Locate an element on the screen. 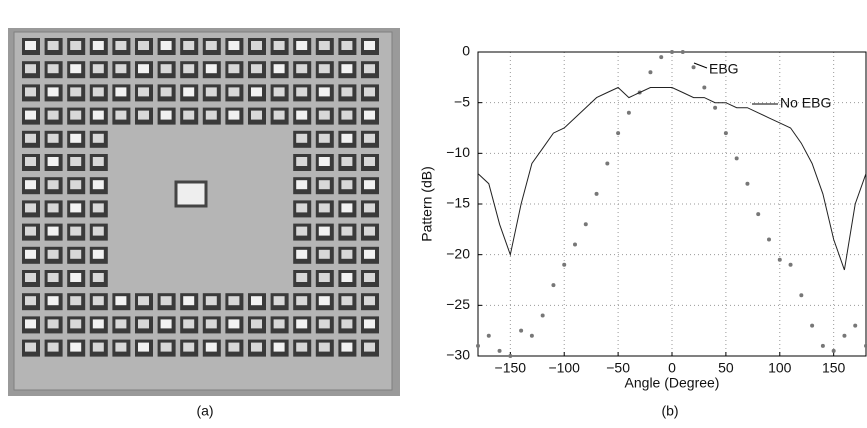 The image size is (867, 428). x-tick-label: −100 is located at coordinates (564, 368).